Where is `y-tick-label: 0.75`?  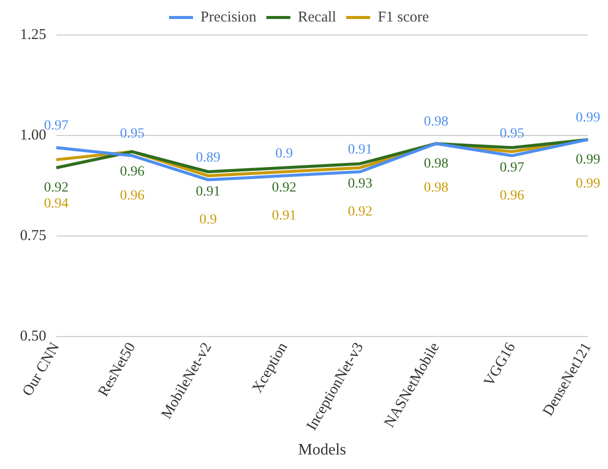 y-tick-label: 0.75 is located at coordinates (33, 236).